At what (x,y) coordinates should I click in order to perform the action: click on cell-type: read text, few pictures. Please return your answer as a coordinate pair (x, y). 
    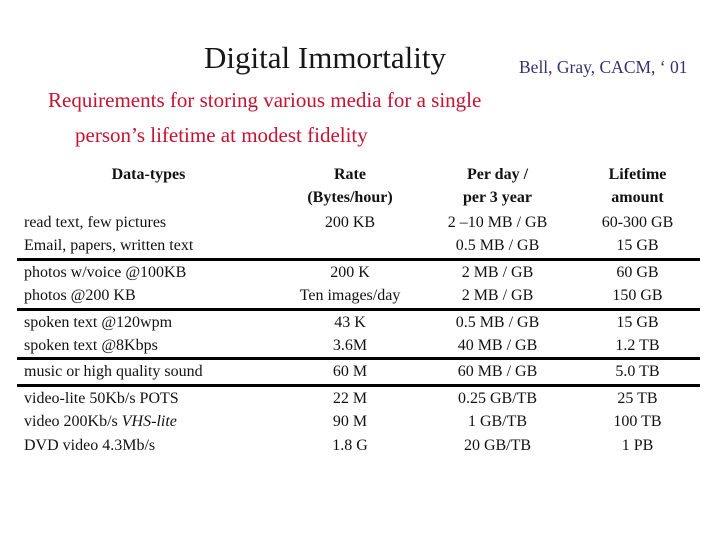
    Looking at the image, I should click on (95, 222).